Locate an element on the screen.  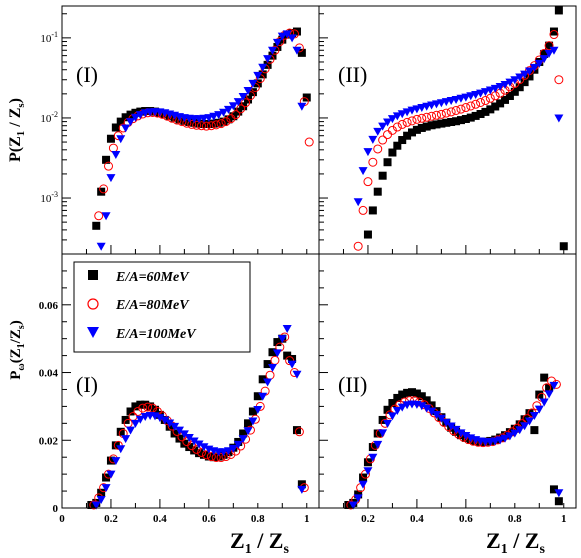
x-tick-label: 0.8 is located at coordinates (258, 519).